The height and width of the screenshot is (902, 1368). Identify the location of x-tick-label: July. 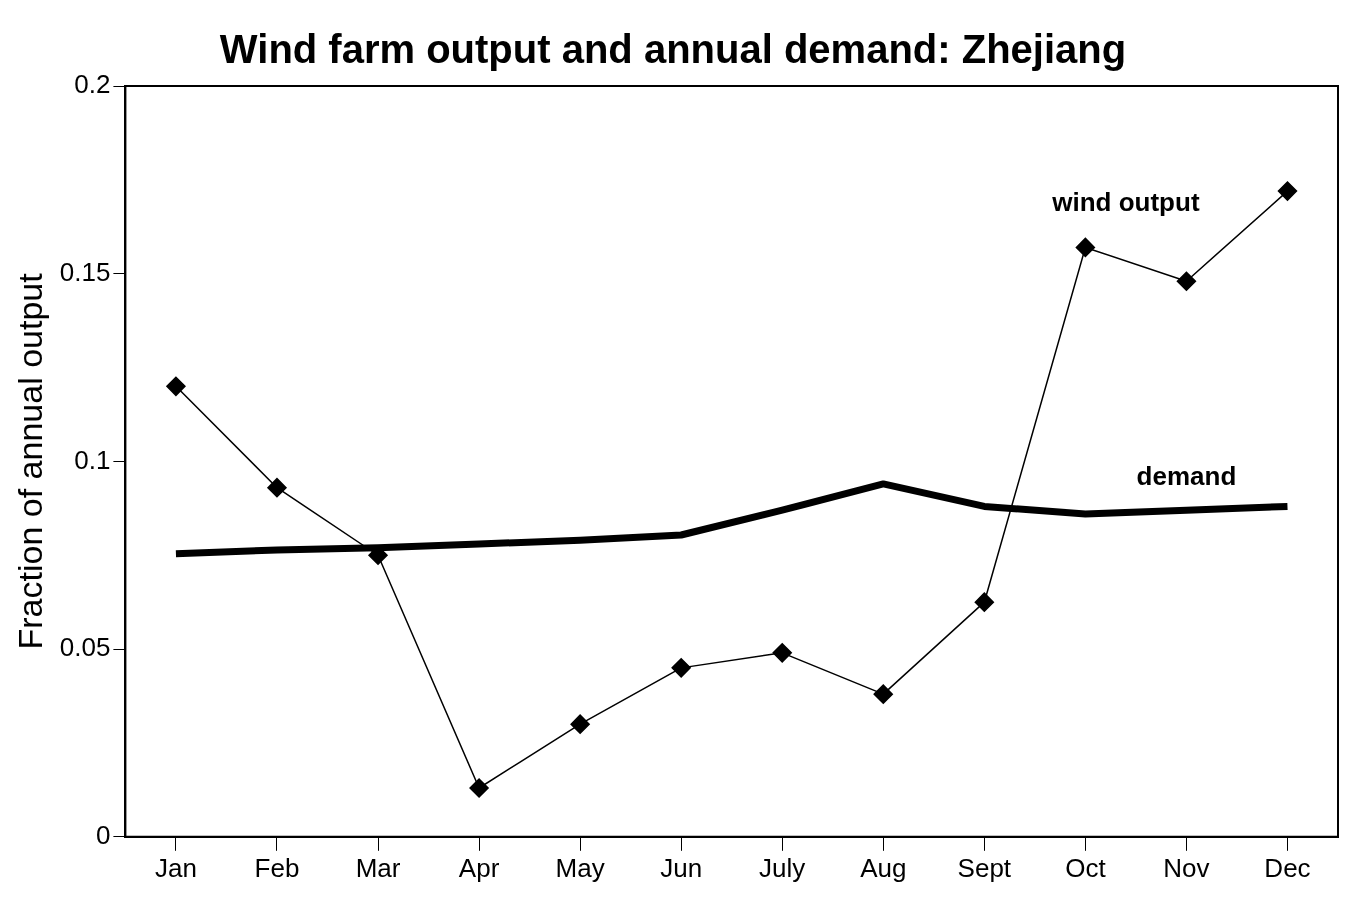
(782, 867).